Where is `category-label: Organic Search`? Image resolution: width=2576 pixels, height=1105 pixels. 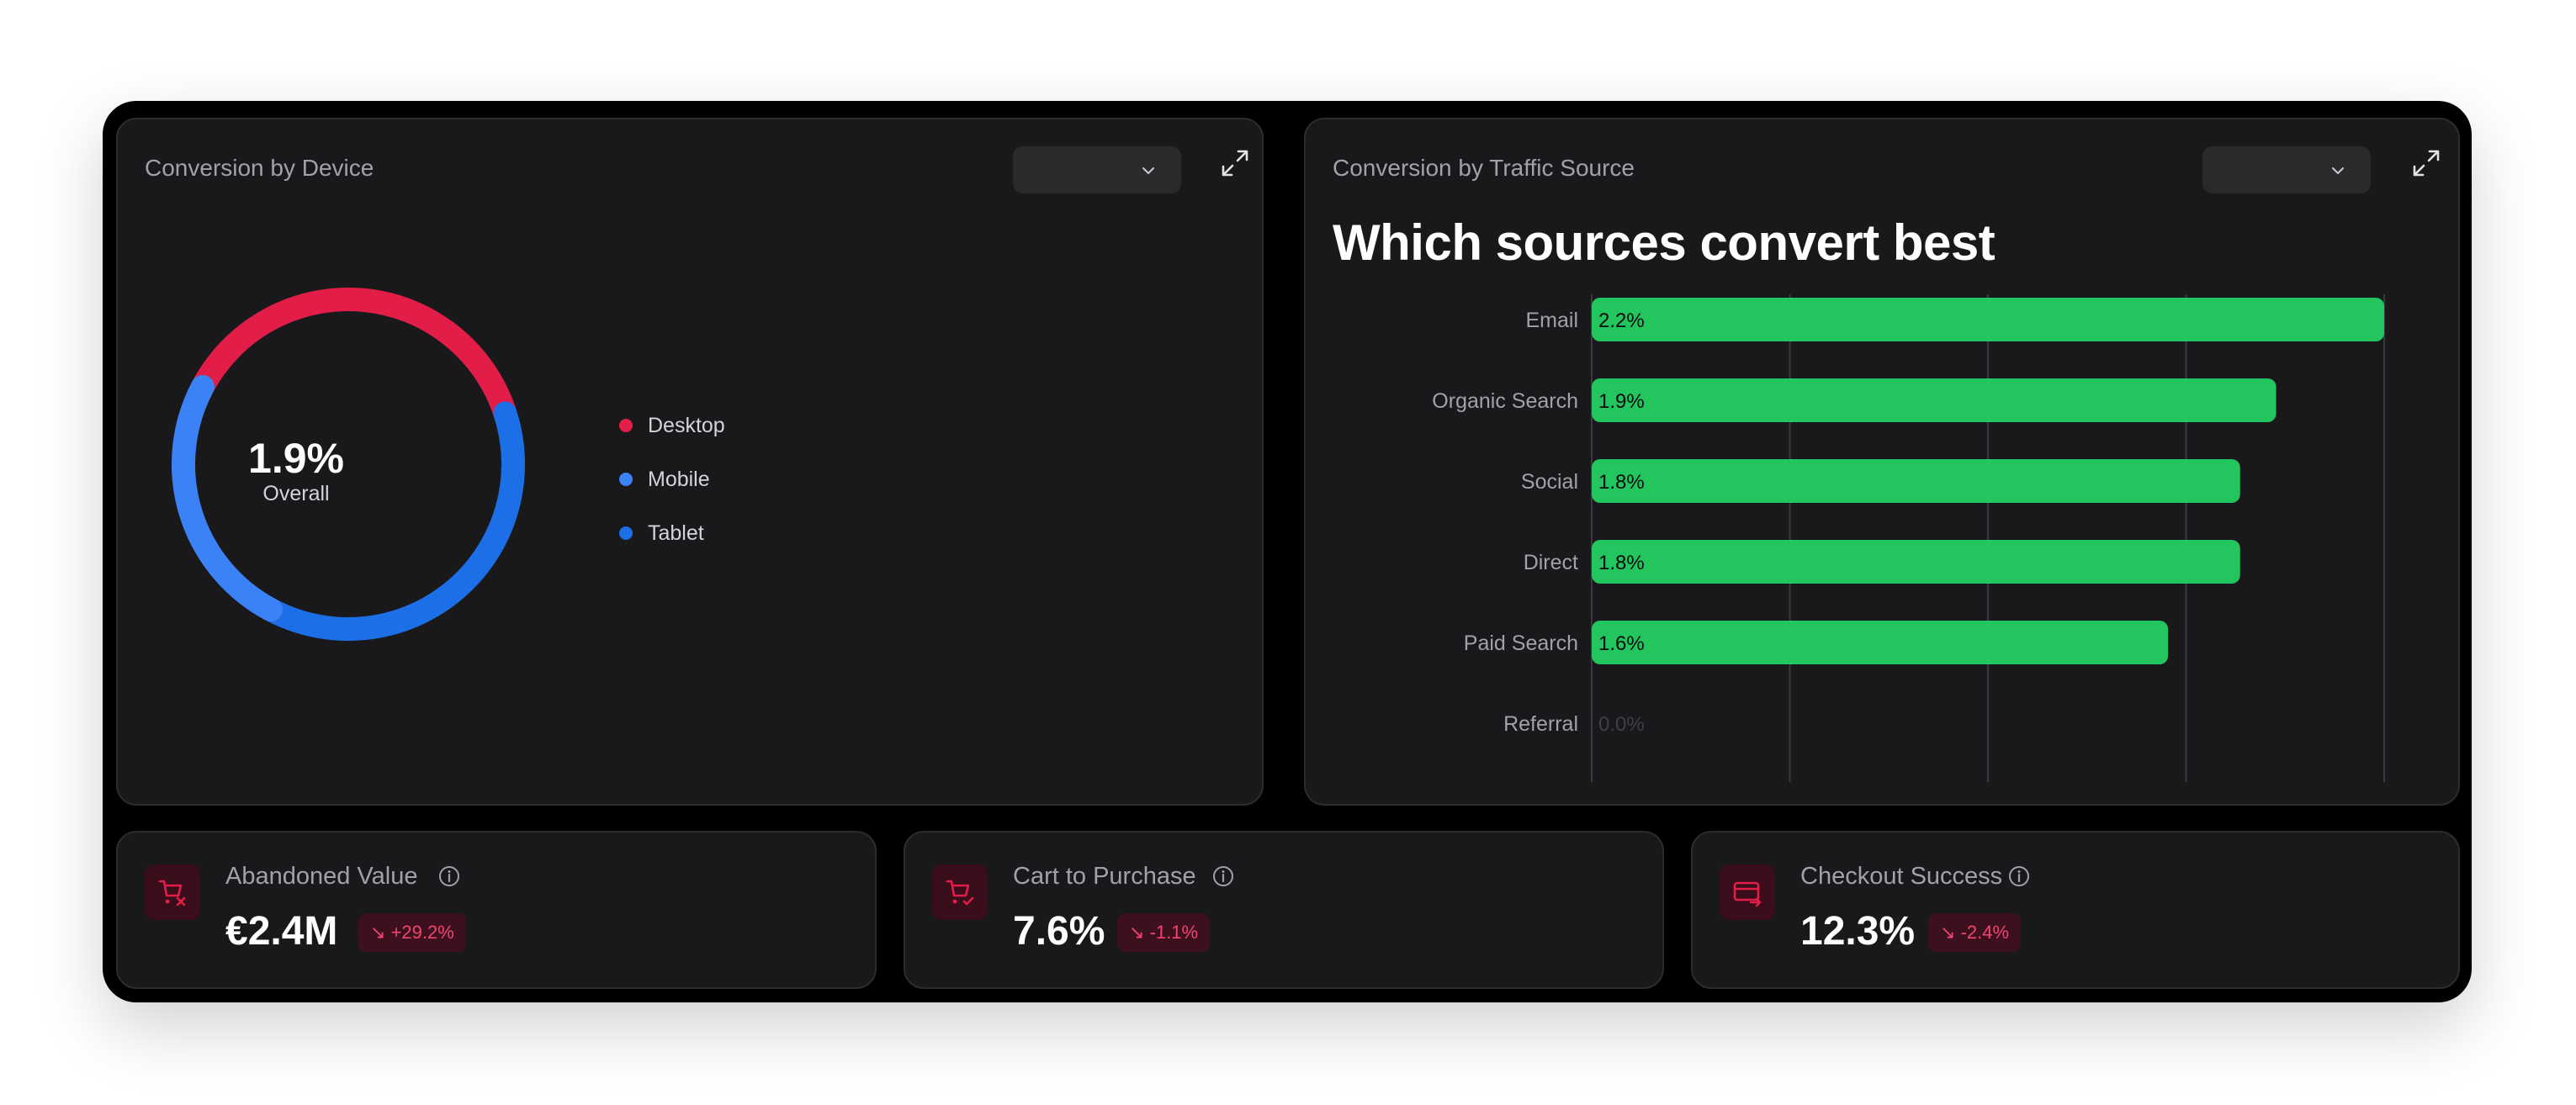 category-label: Organic Search is located at coordinates (1505, 401).